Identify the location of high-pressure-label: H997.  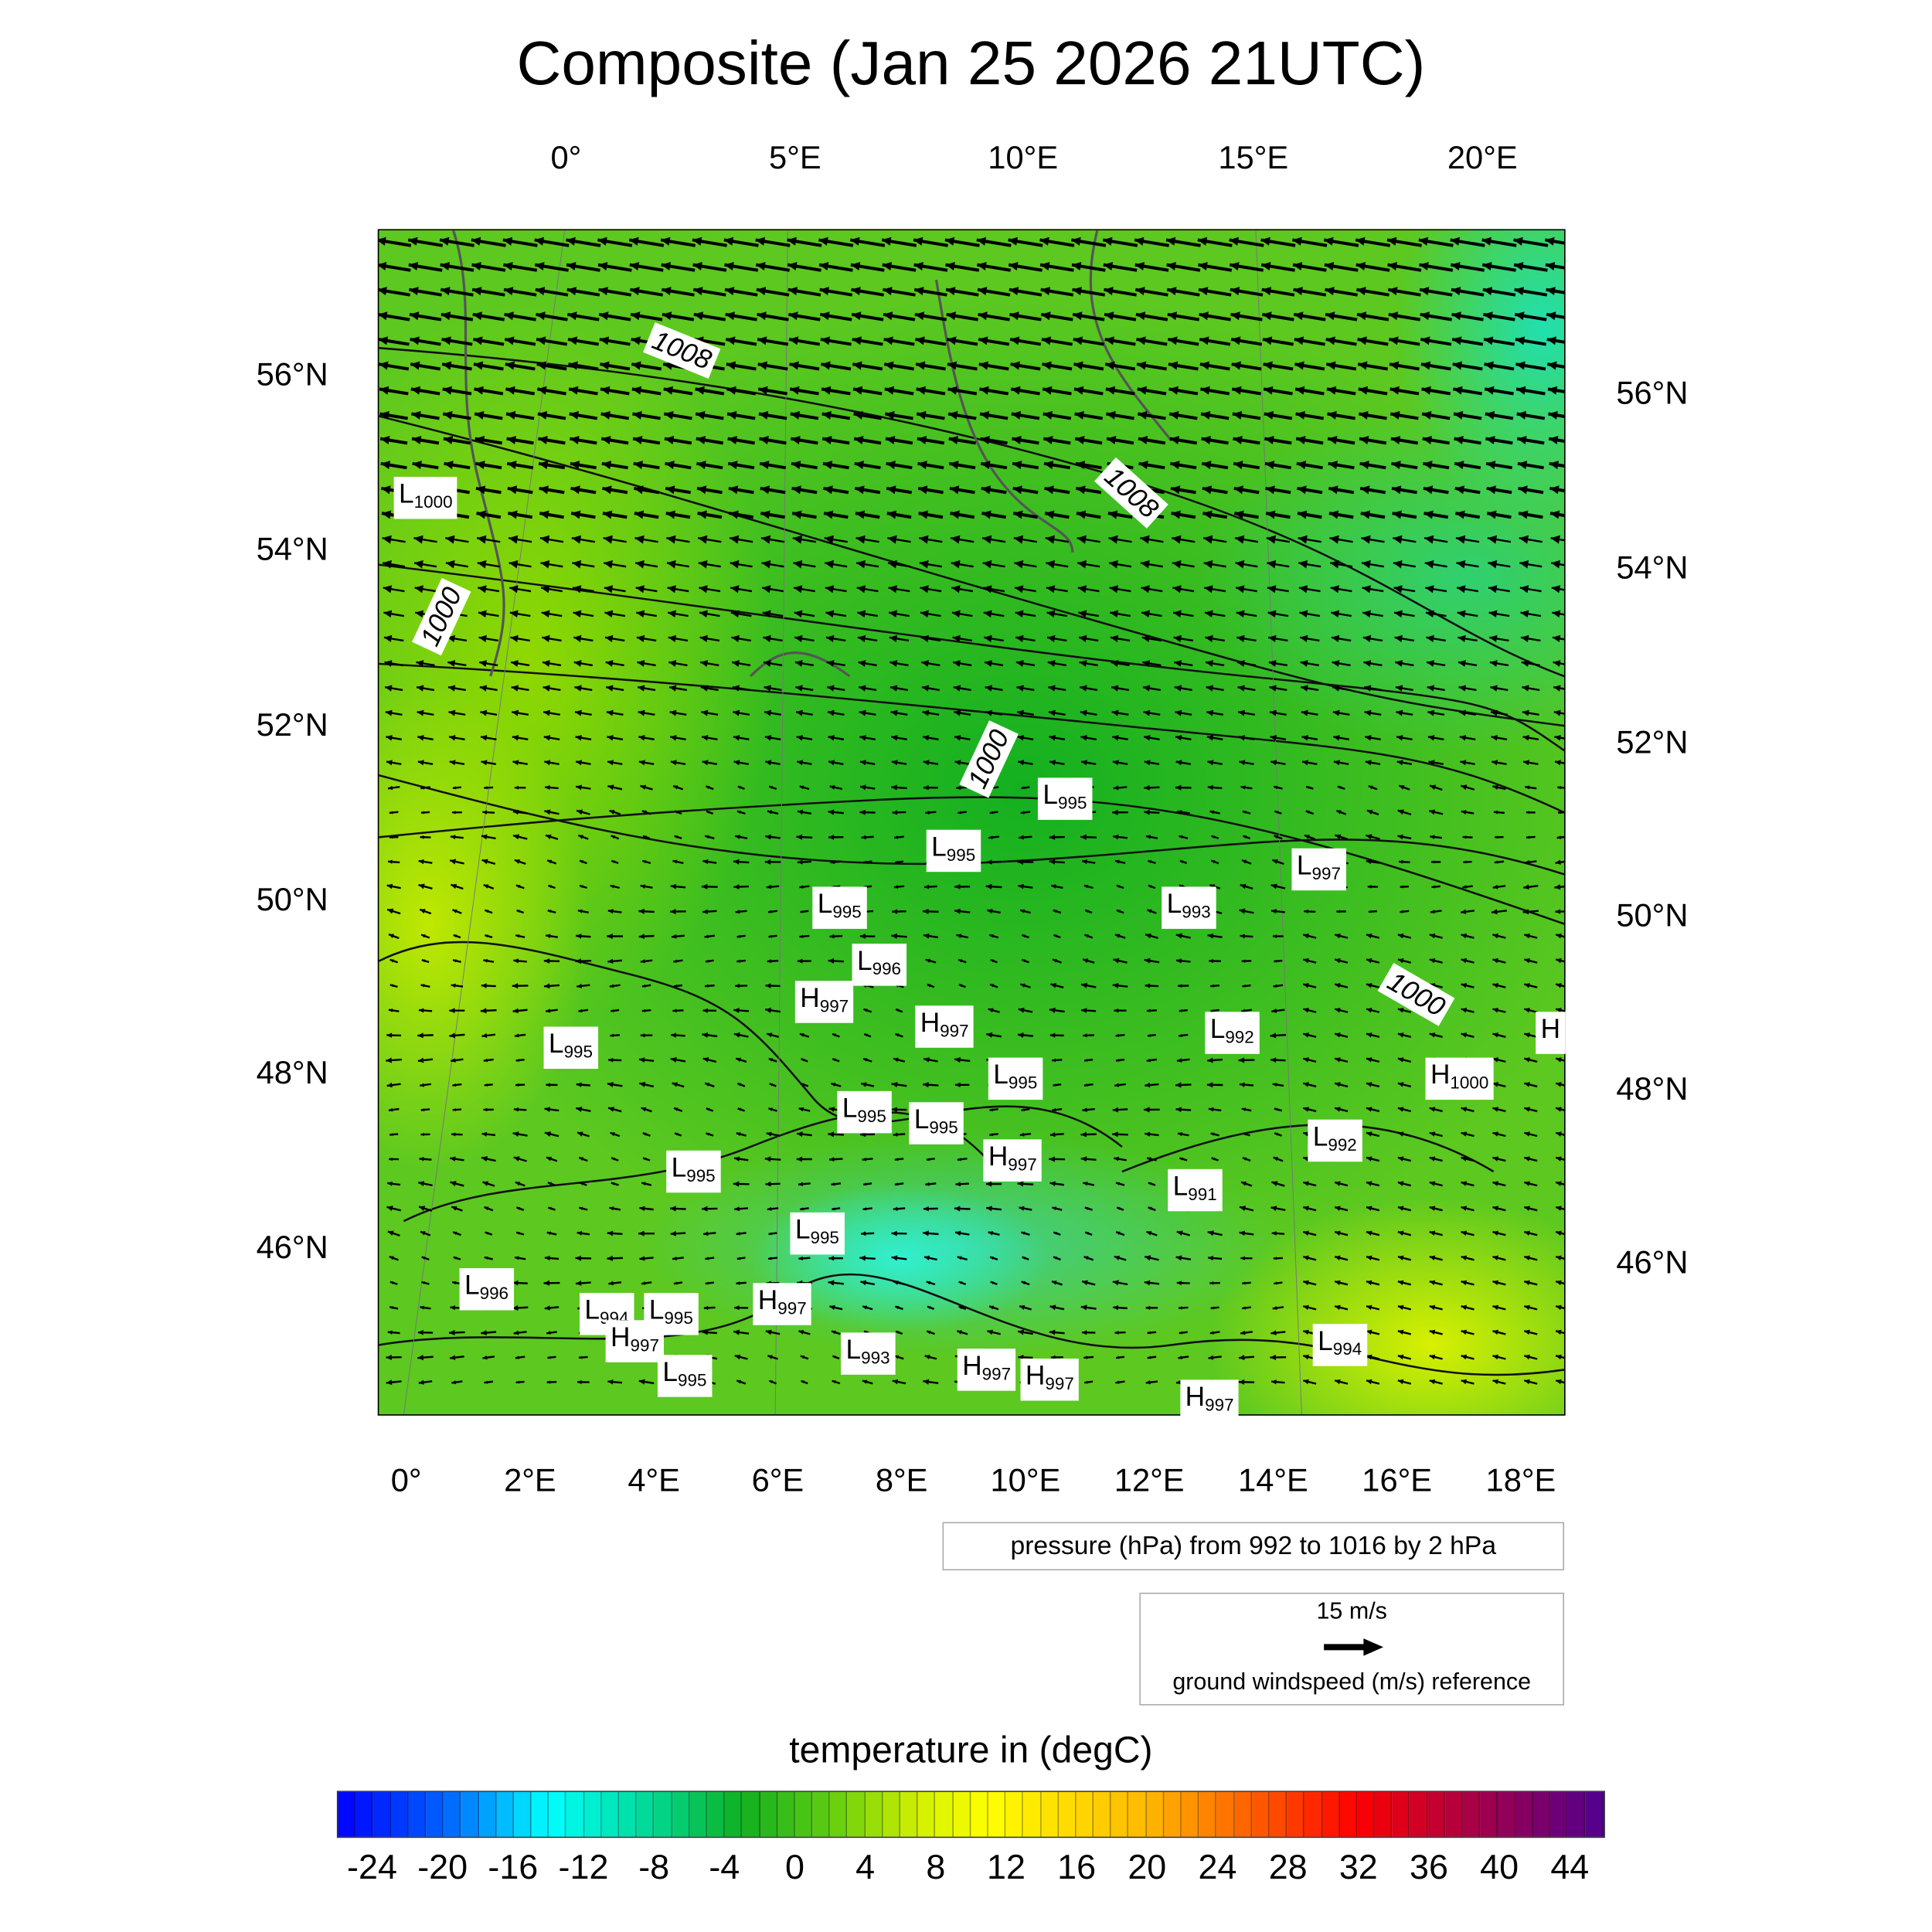
(635, 1341).